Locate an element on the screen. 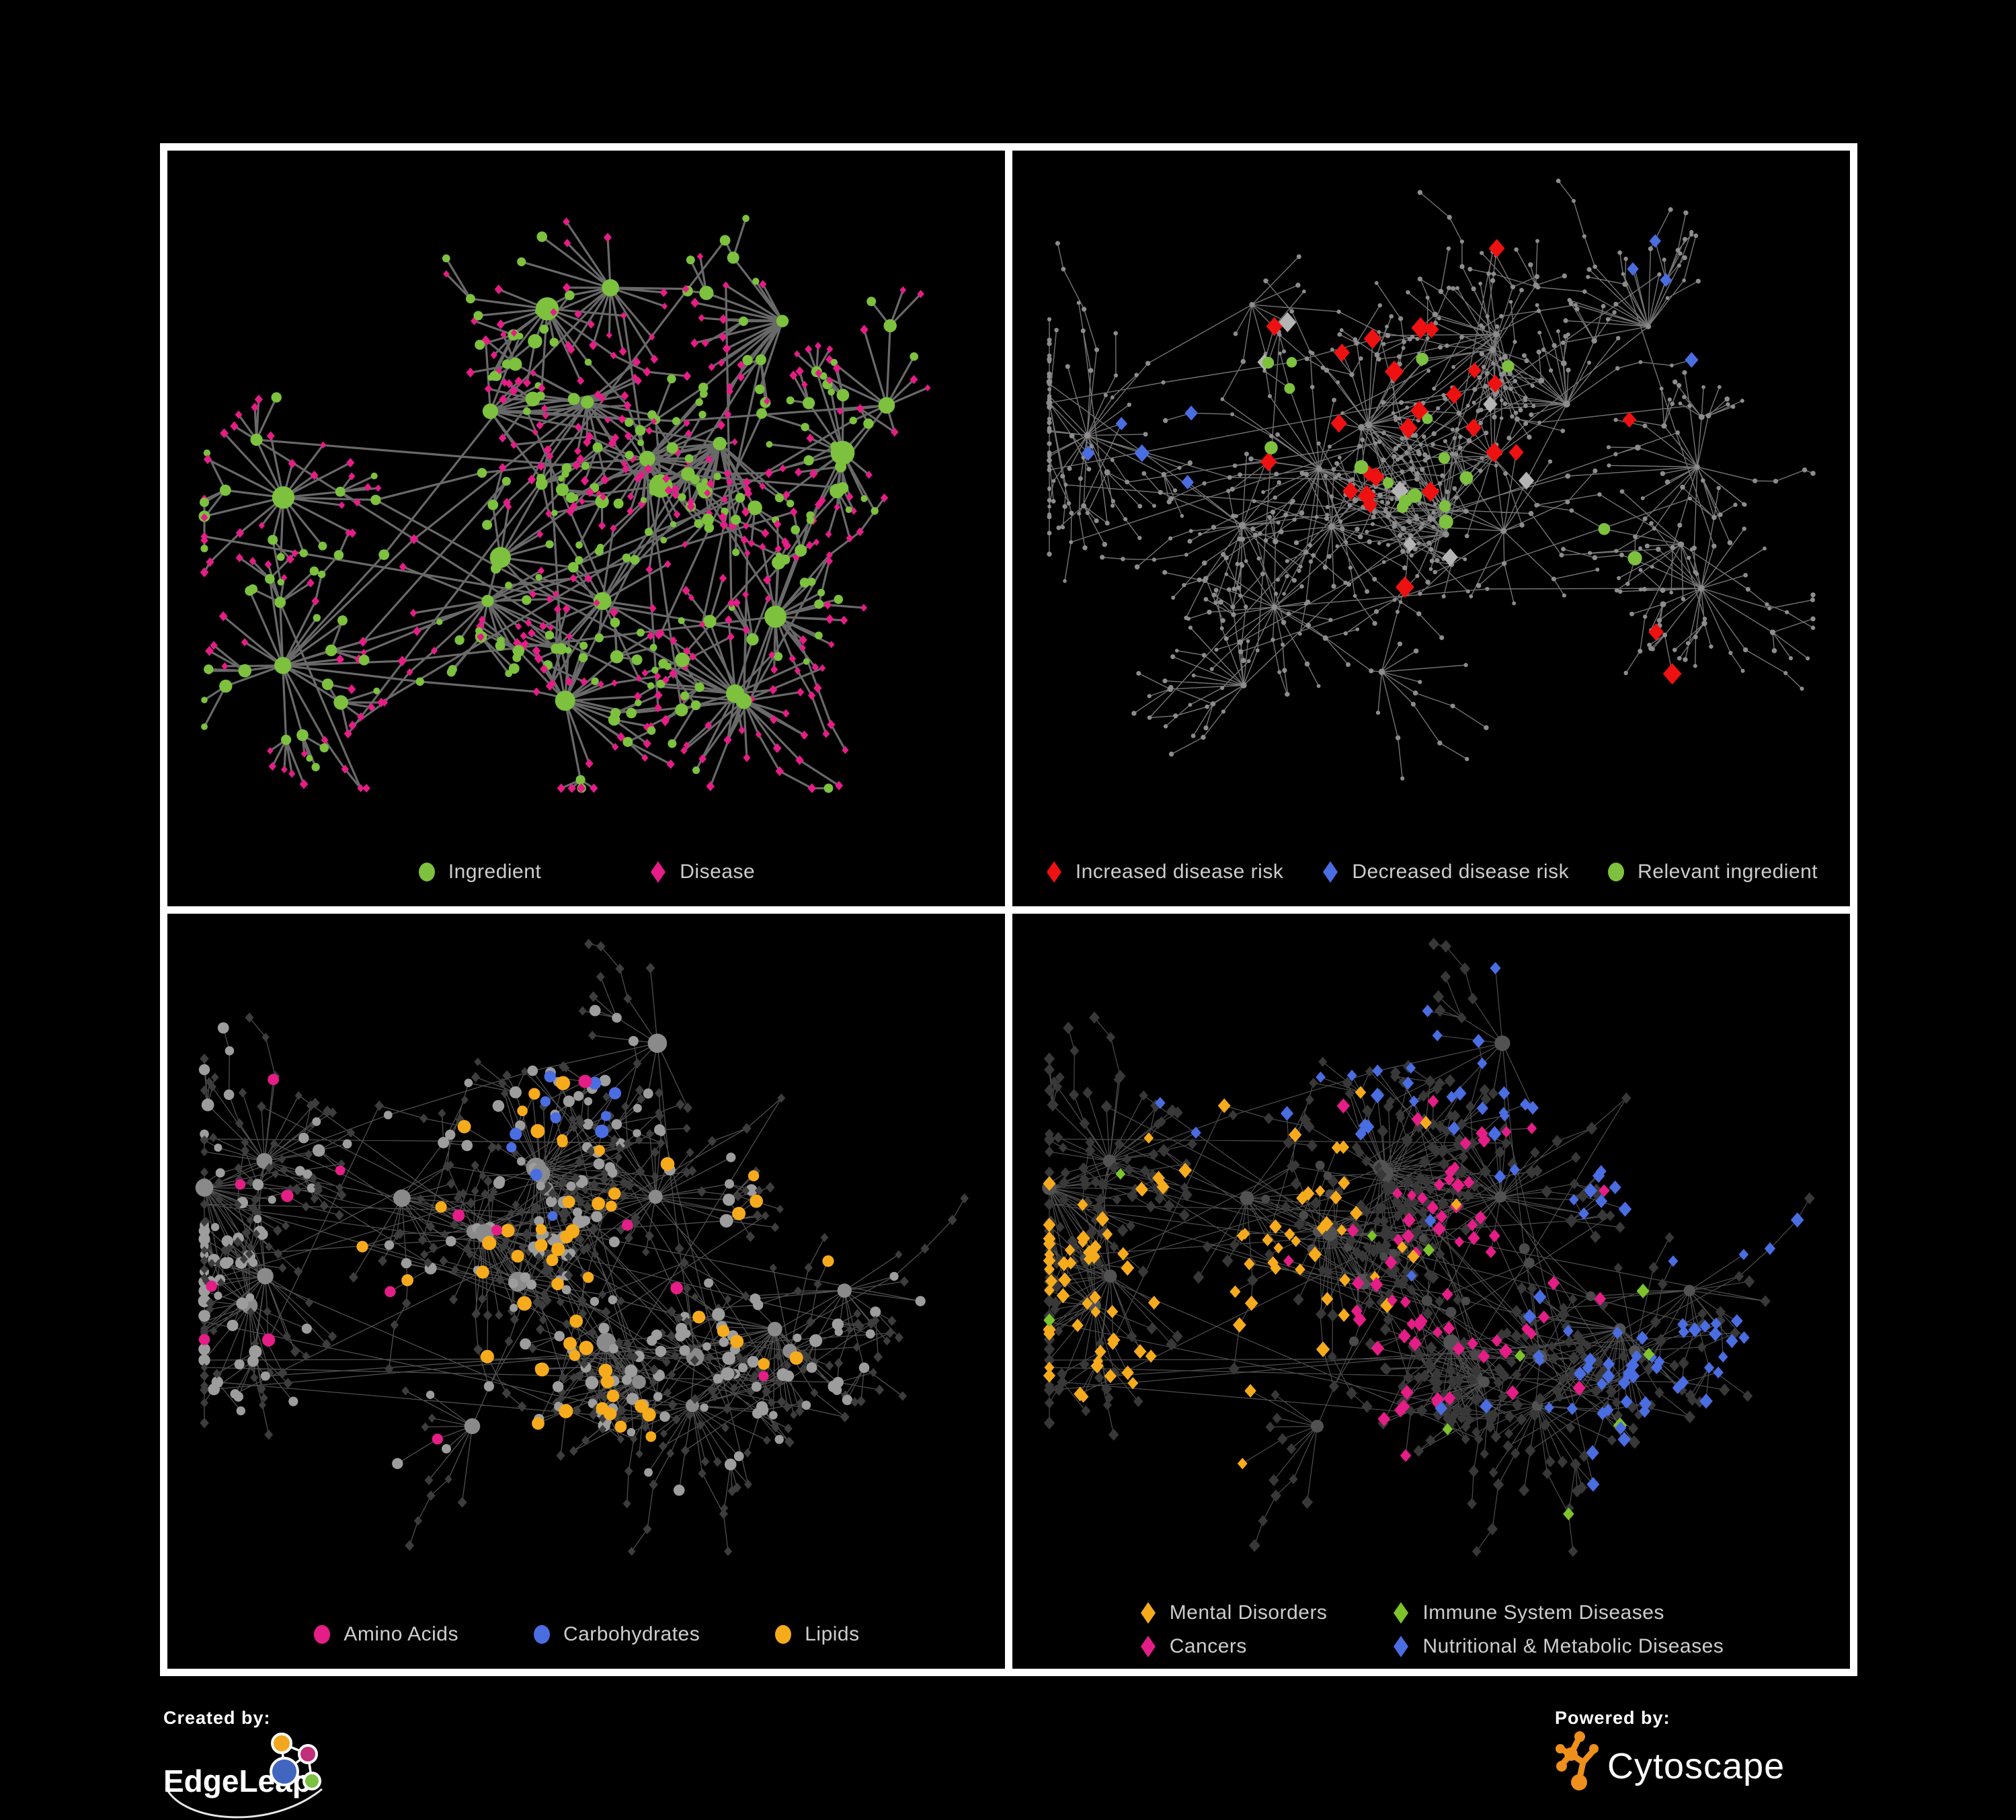 Image resolution: width=2016 pixels, height=1820 pixels. legend-label: Ingredient is located at coordinates (495, 871).